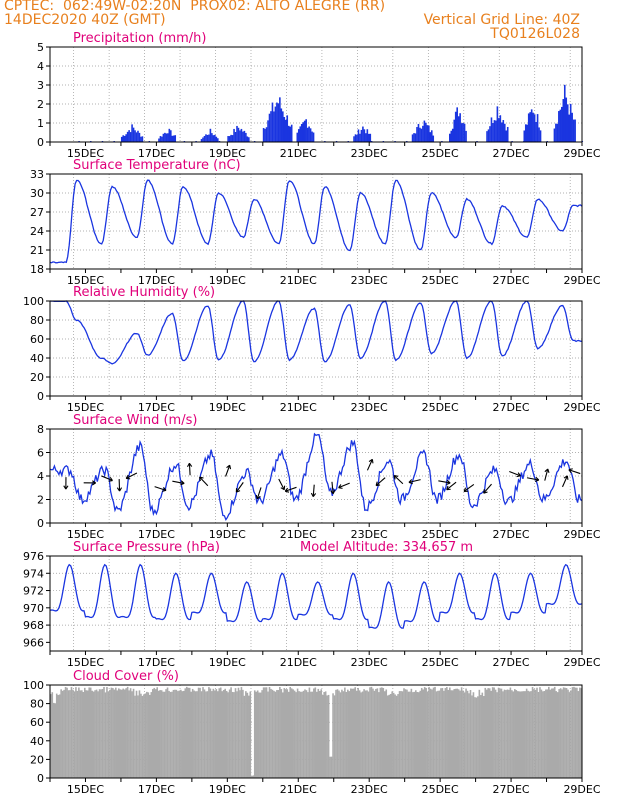 The height and width of the screenshot is (800, 618). Describe the element at coordinates (37, 377) in the screenshot. I see `y-tick-label: 20` at that location.